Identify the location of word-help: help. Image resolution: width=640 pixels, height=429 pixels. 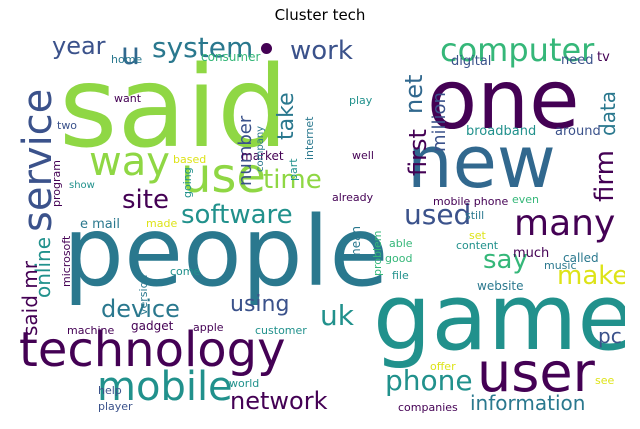
(110, 390).